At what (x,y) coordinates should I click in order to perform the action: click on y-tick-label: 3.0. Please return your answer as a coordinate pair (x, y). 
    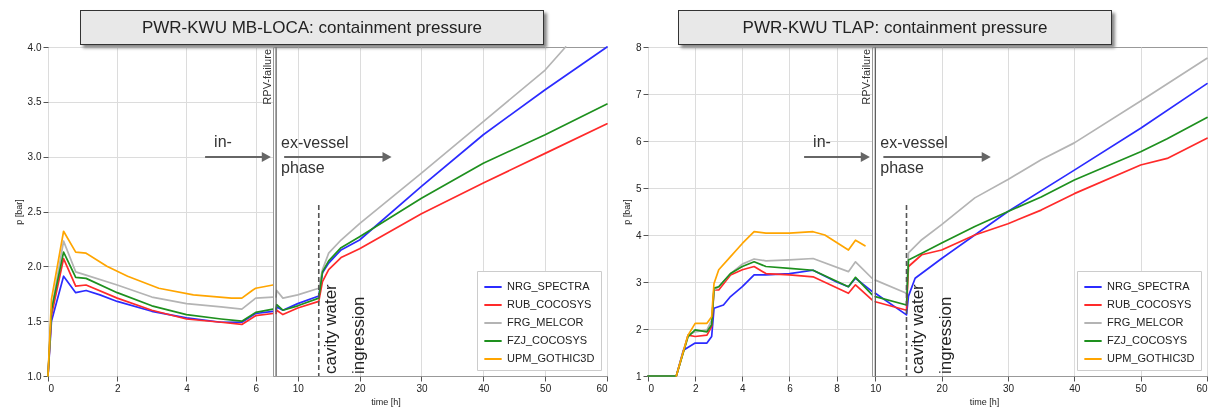
    Looking at the image, I should click on (34, 157).